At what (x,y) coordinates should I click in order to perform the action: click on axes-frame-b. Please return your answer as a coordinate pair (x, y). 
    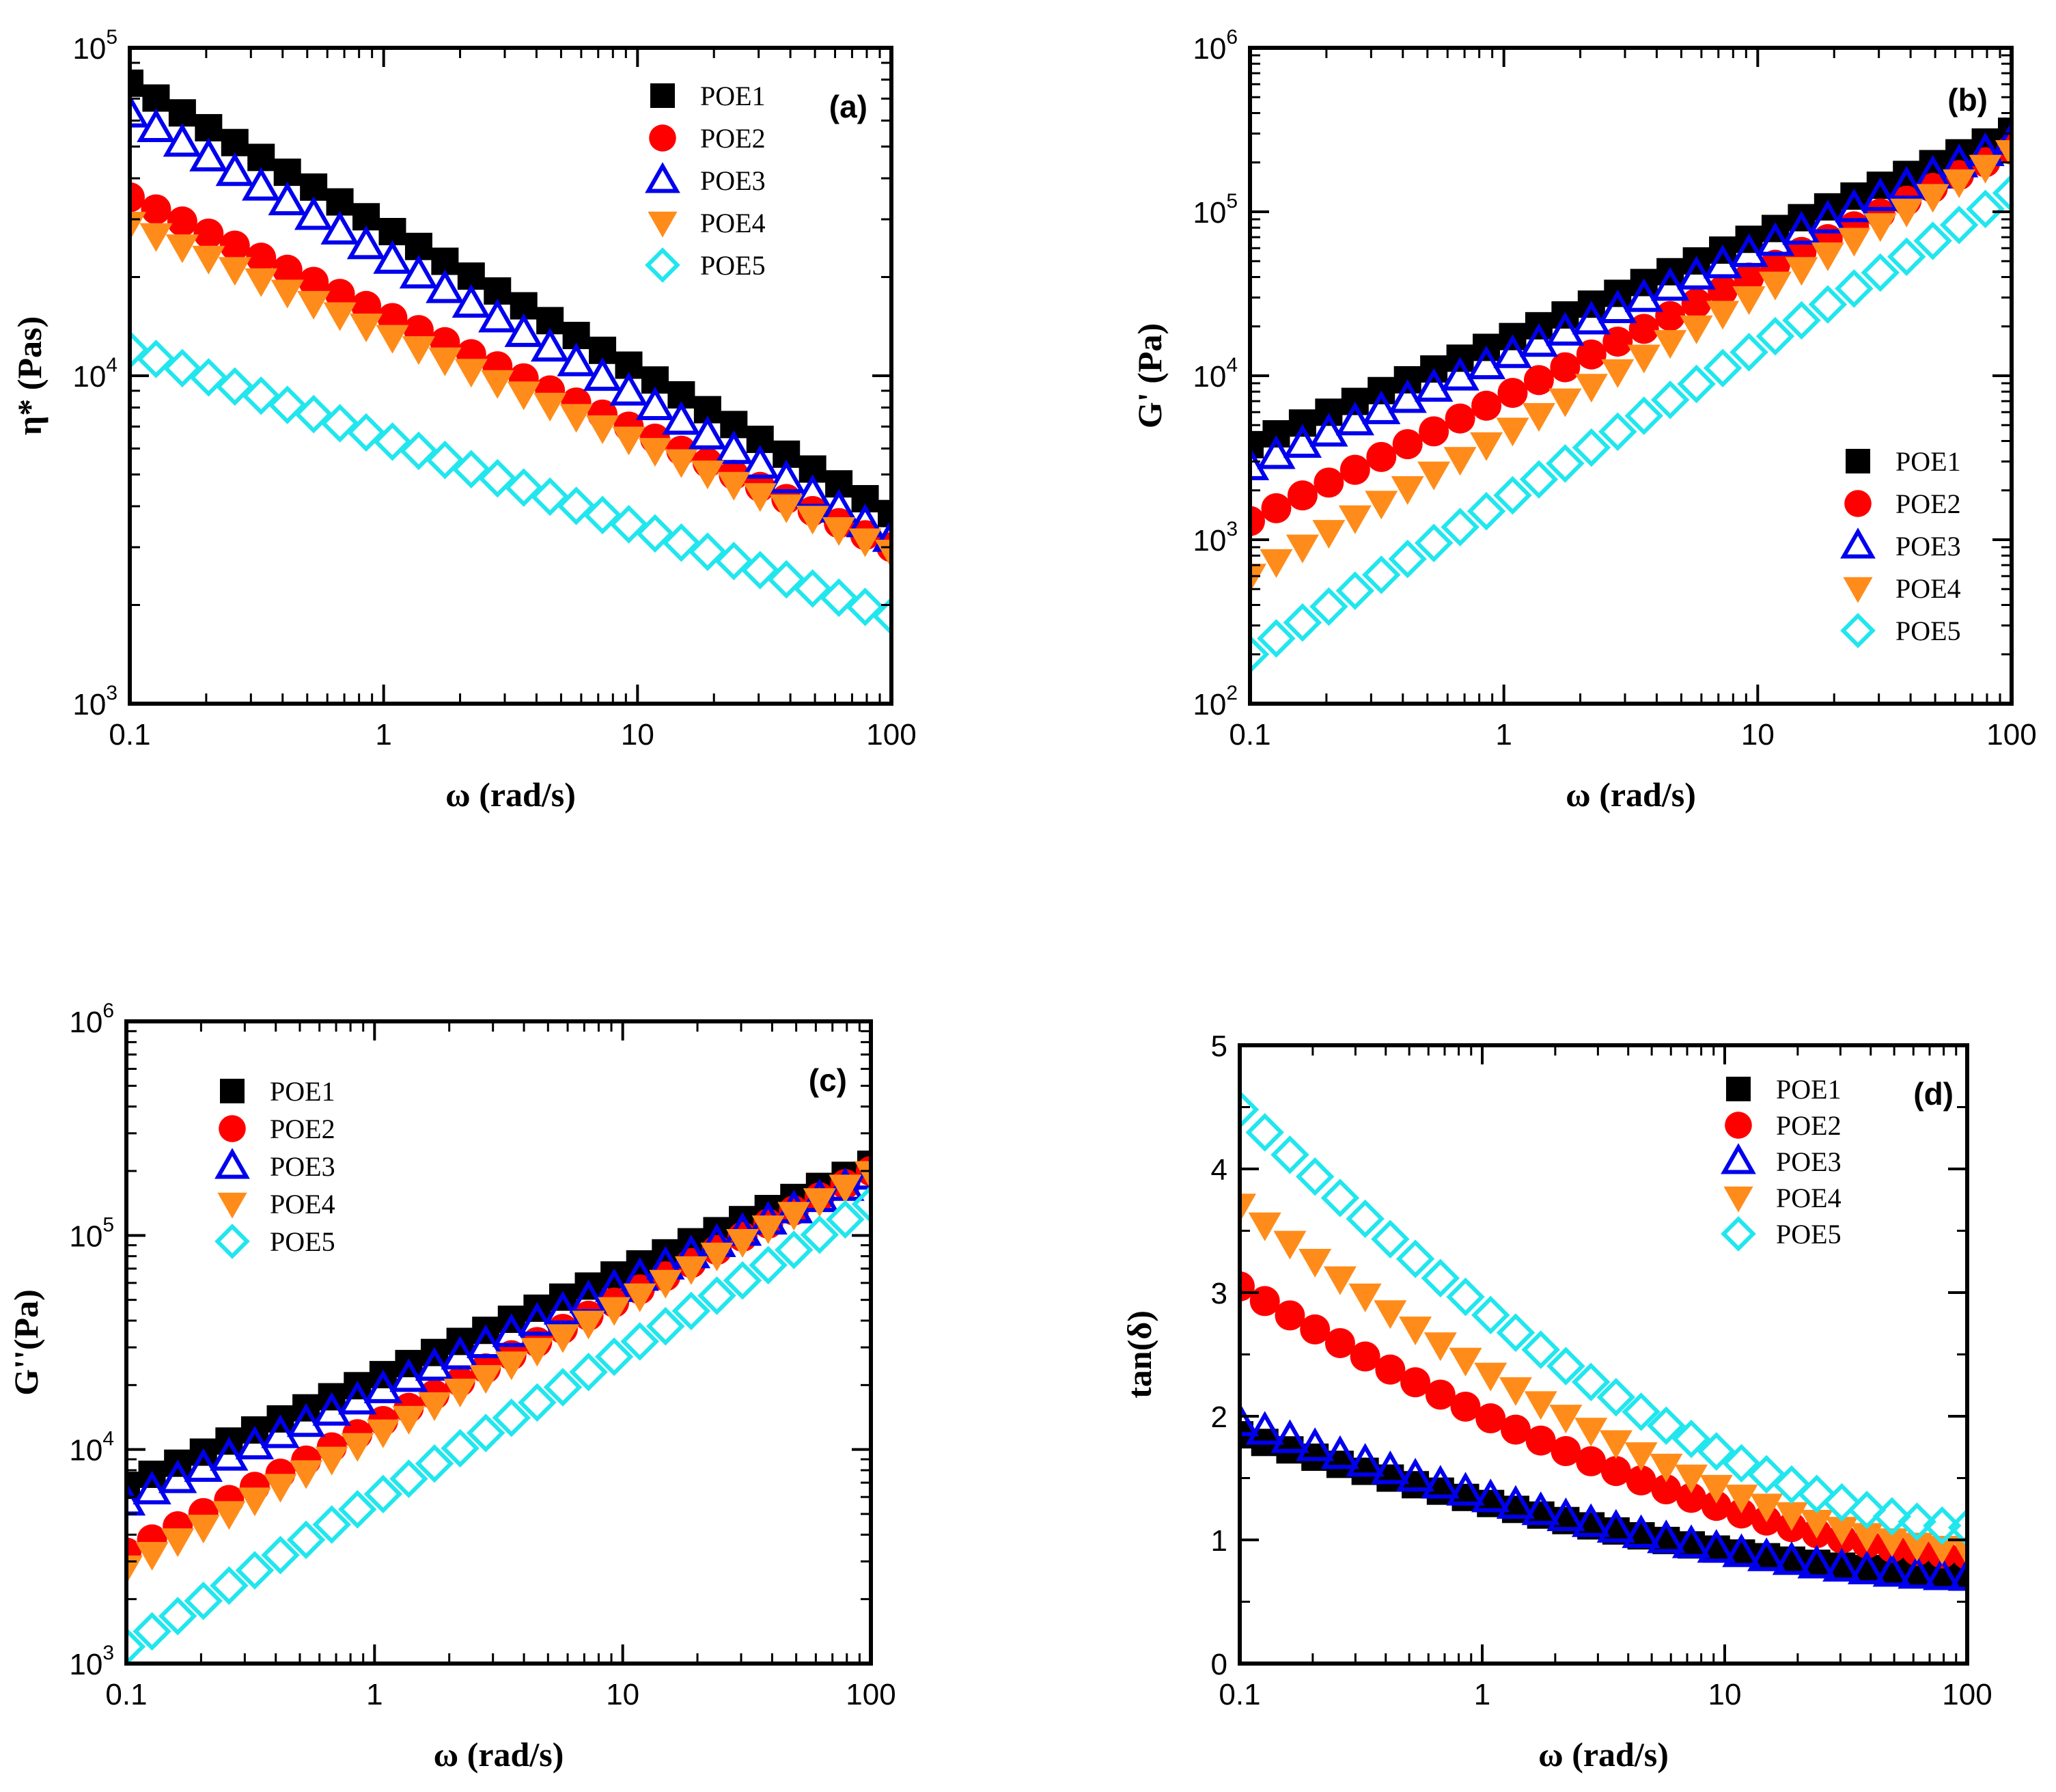
    Looking at the image, I should click on (1631, 376).